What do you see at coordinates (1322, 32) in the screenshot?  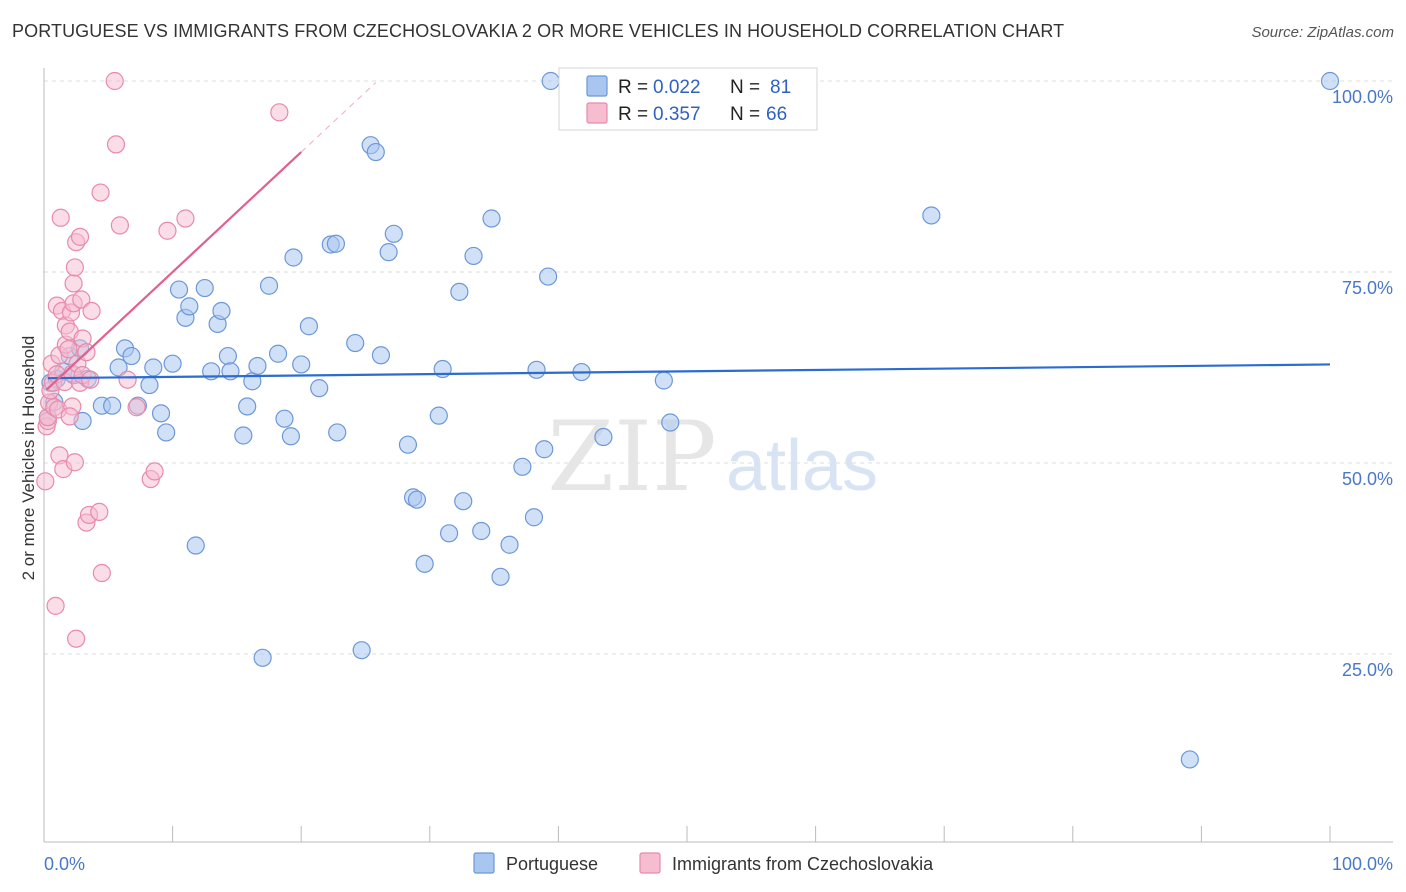 I see `chart-source: Source: ZipAtlas.com` at bounding box center [1322, 32].